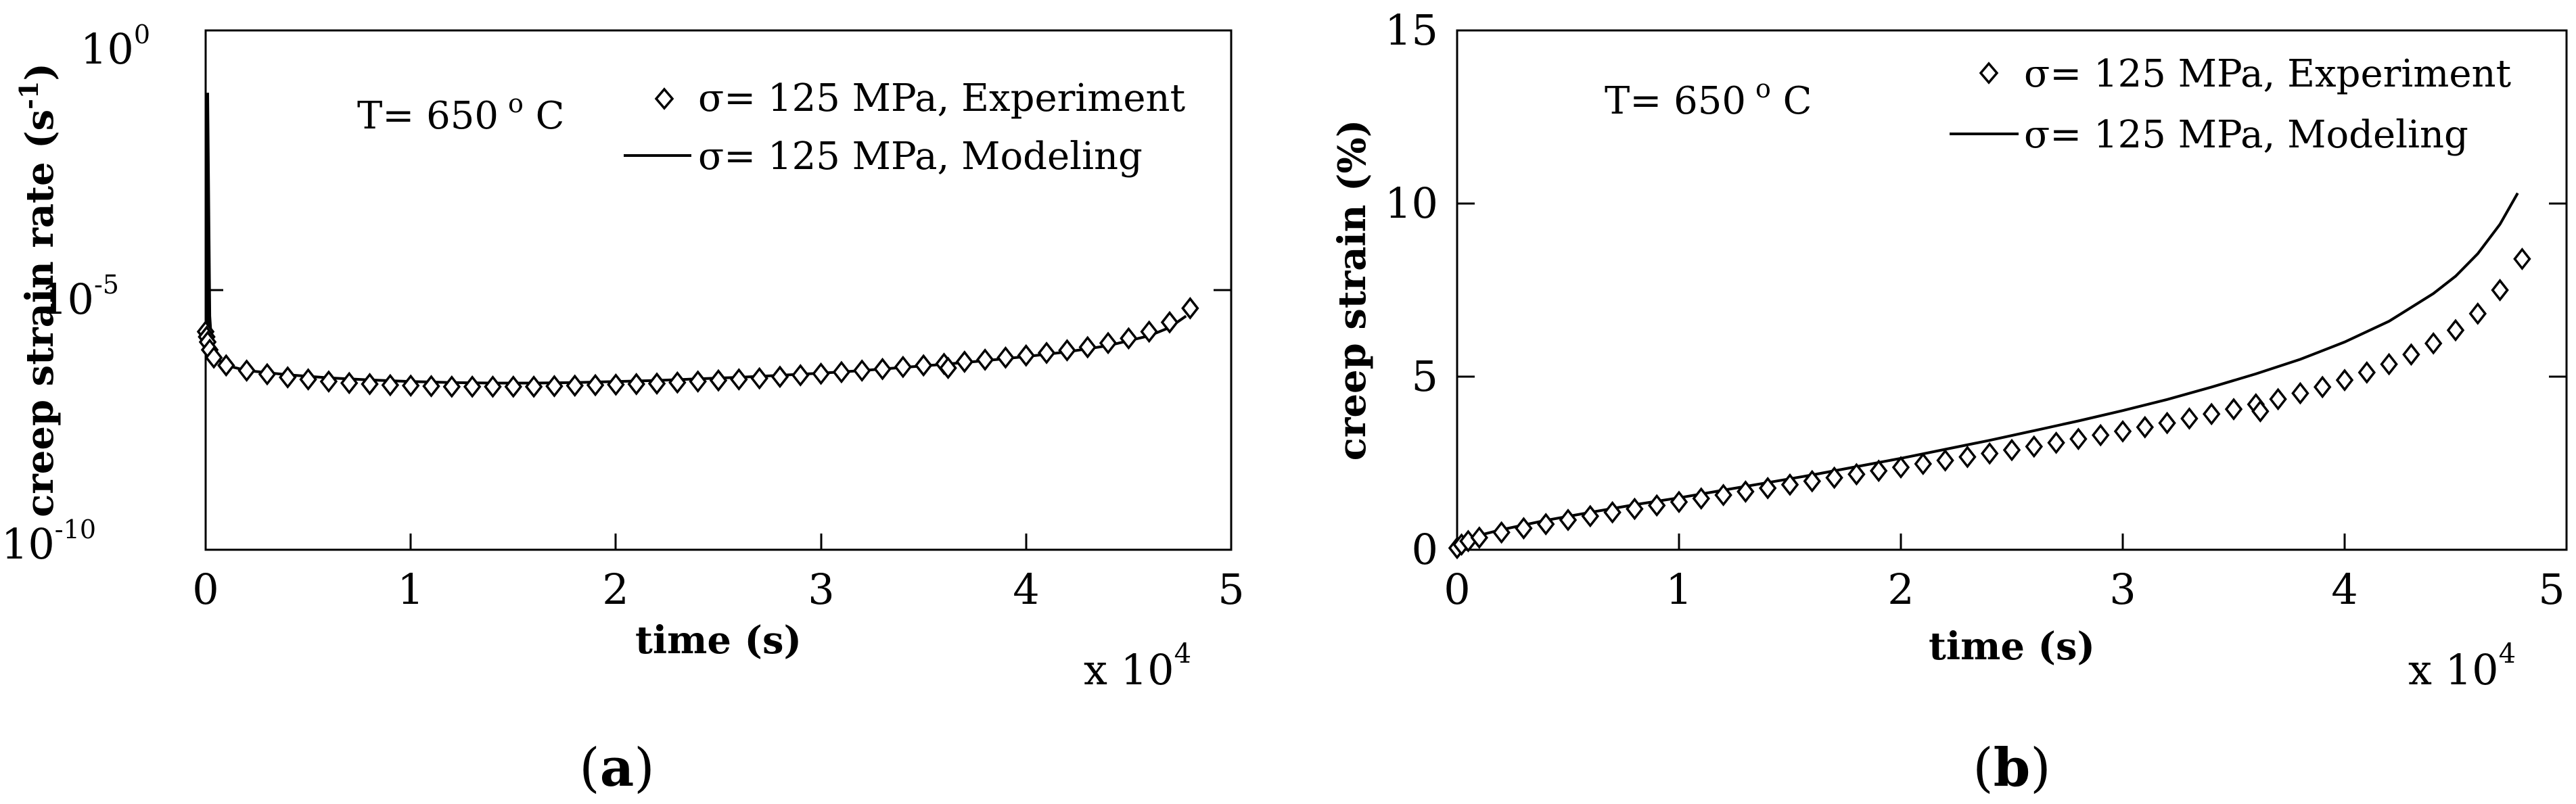 Image resolution: width=2576 pixels, height=804 pixels. What do you see at coordinates (2011, 768) in the screenshot?
I see `panel-b-caption: (b)` at bounding box center [2011, 768].